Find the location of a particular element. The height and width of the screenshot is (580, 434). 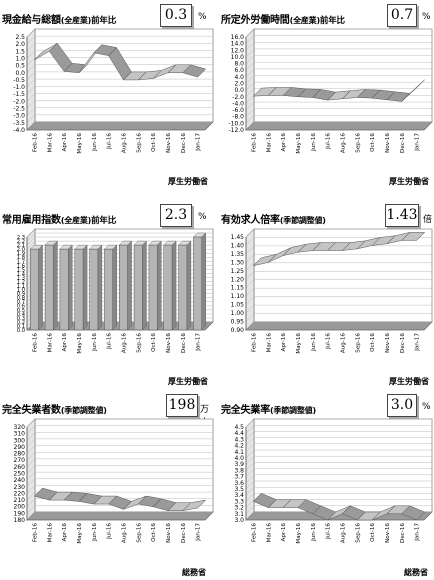

y-tick-label: 0.1 is located at coordinates (21, 327).